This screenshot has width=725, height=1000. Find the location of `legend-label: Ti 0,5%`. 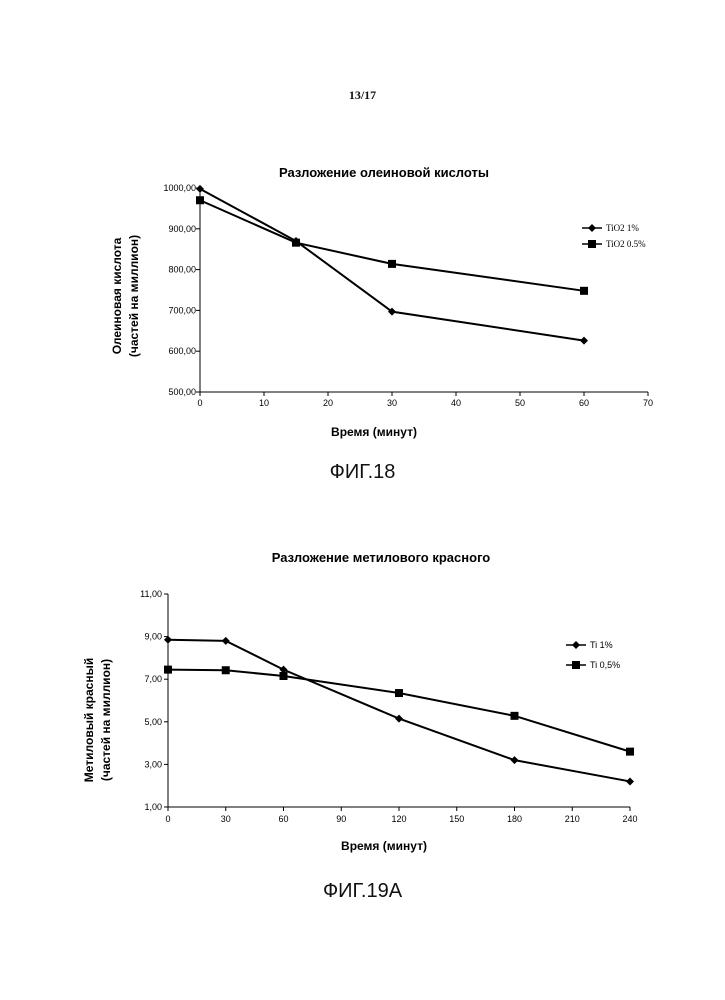

legend-label: Ti 0,5% is located at coordinates (605, 665).